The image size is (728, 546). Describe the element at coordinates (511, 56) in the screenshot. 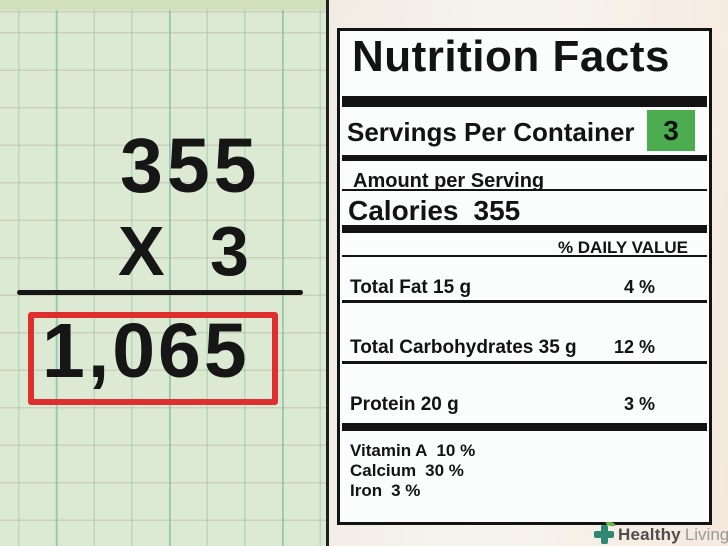

I see `nutrition-title: Nutrition Facts` at that location.